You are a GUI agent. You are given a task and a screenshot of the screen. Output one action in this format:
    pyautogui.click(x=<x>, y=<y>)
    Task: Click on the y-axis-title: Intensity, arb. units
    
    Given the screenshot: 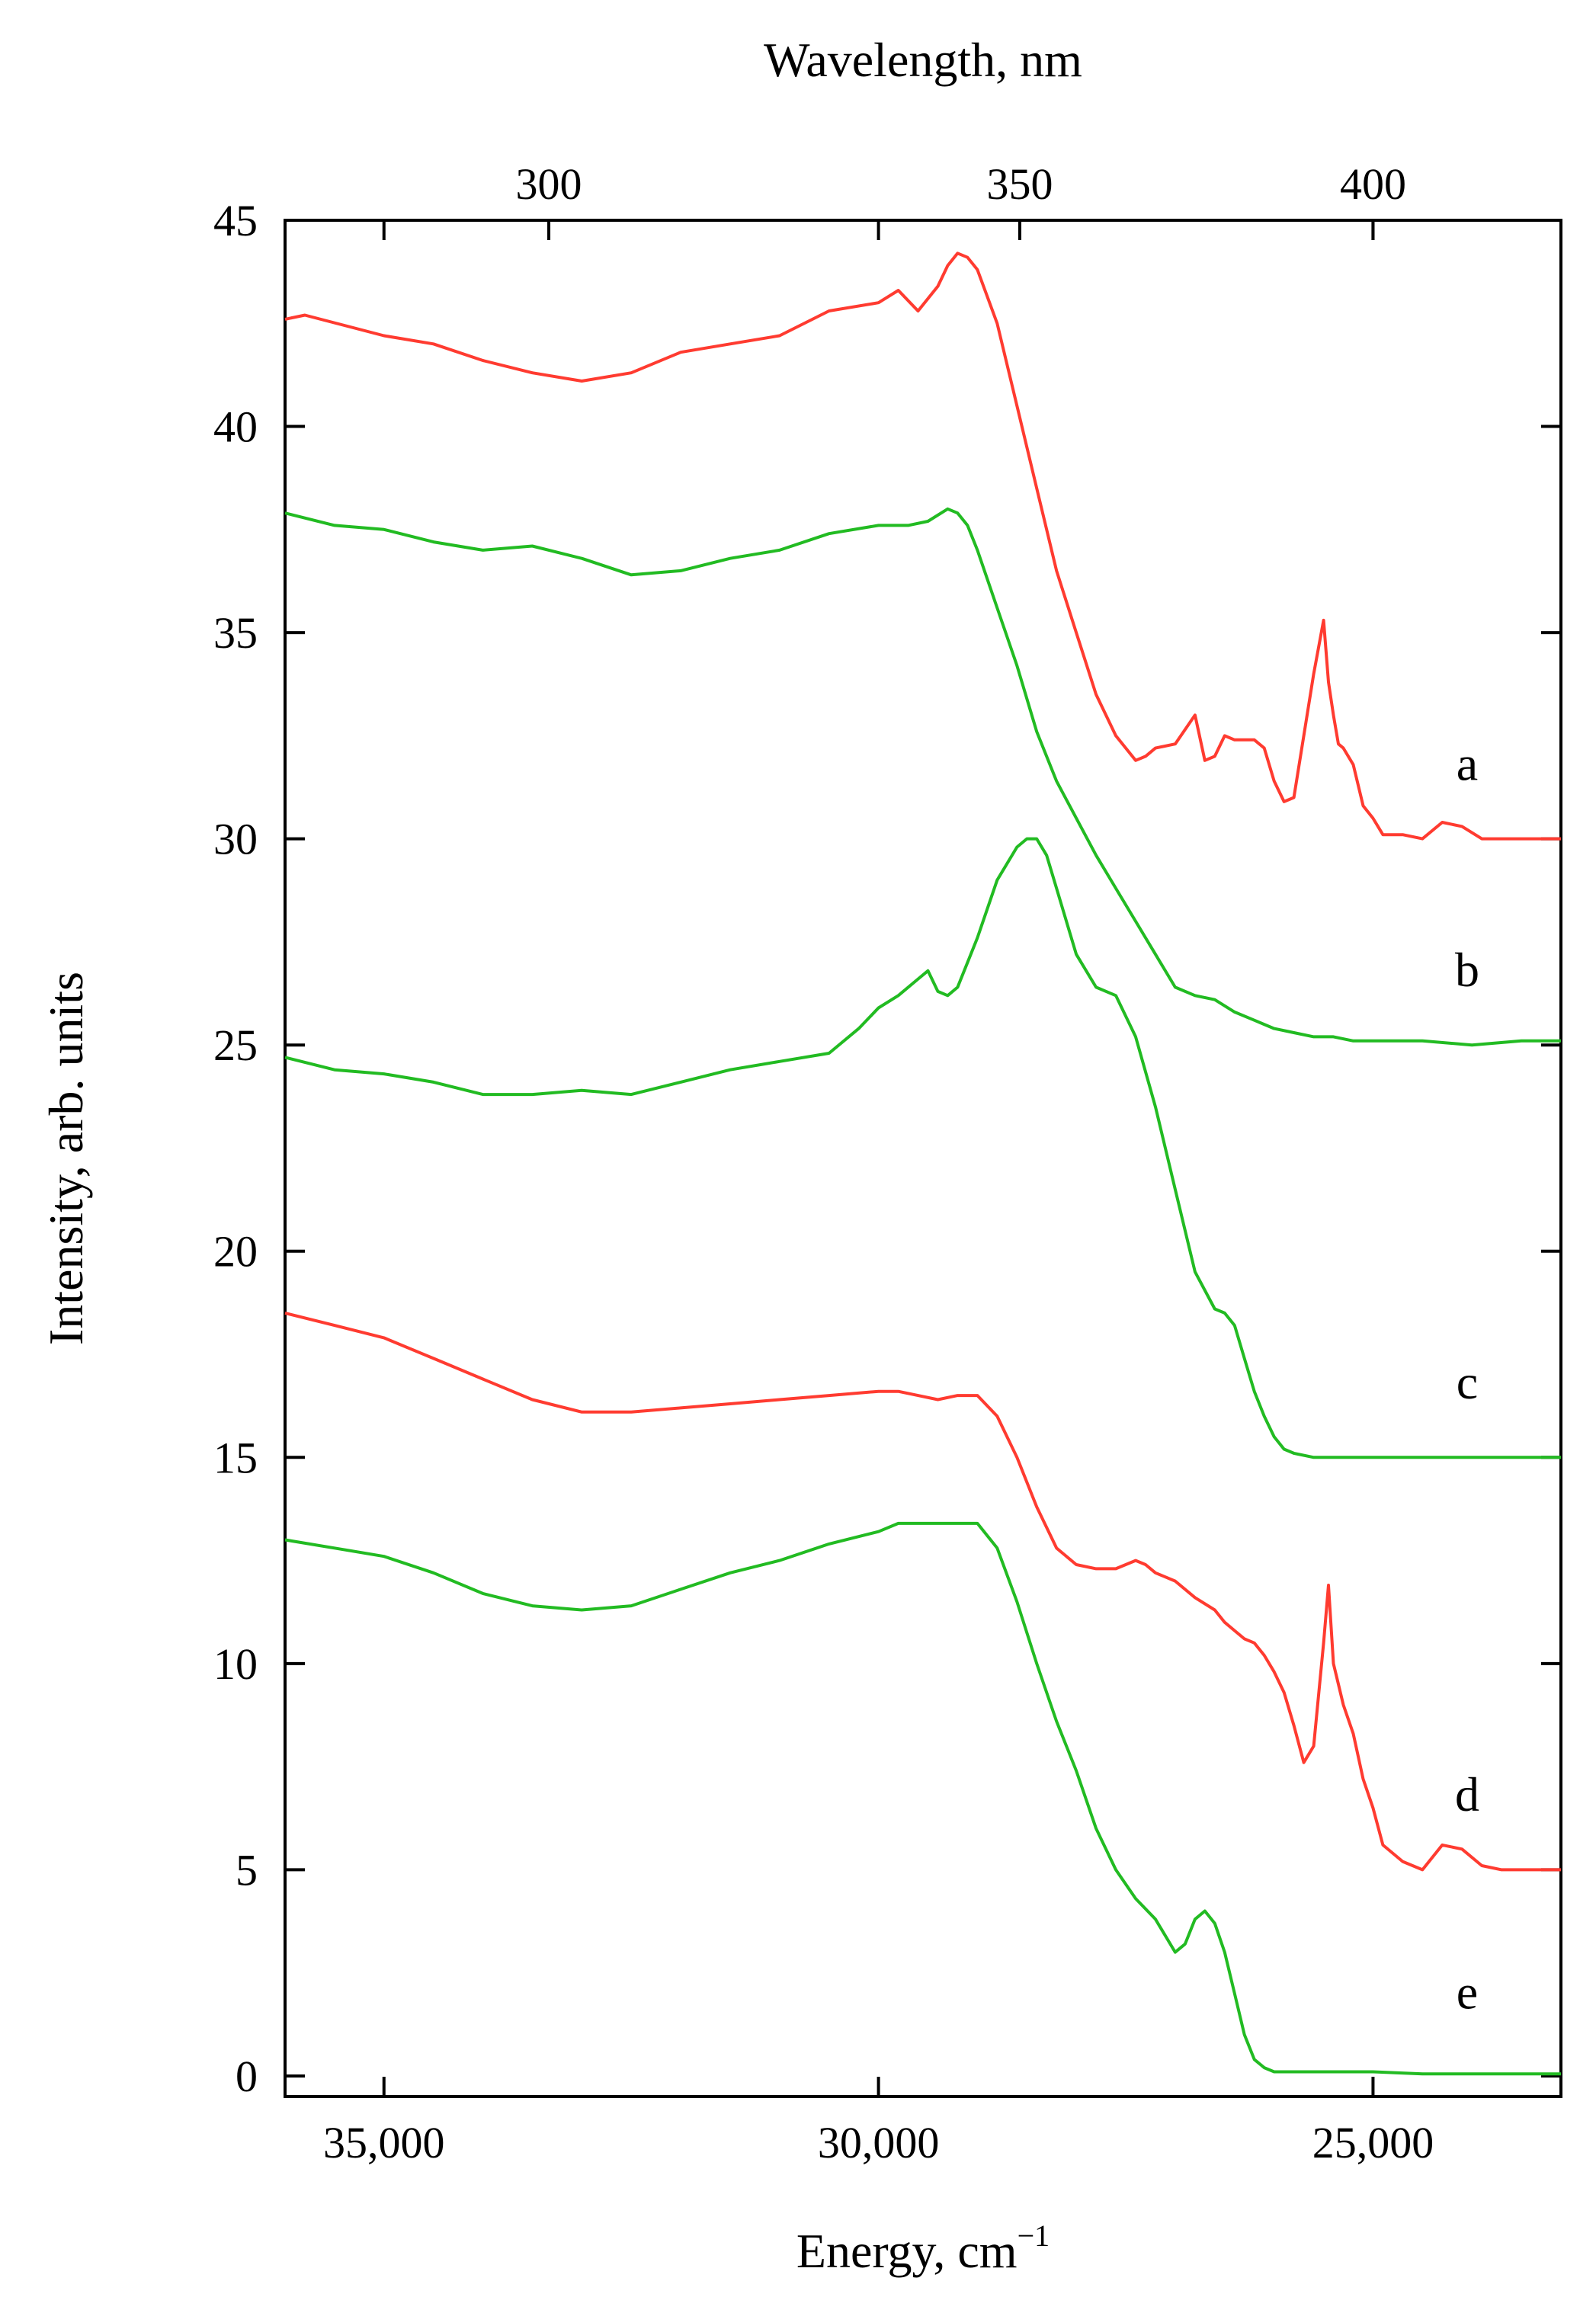 What is the action you would take?
    pyautogui.click(x=66, y=1158)
    